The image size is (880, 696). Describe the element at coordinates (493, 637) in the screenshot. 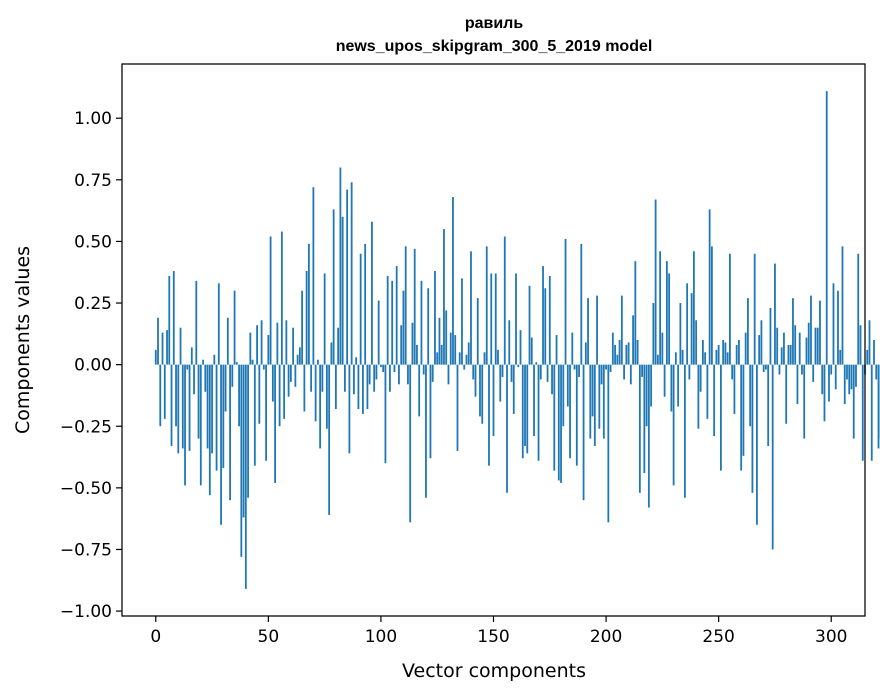

I see `x-tick-label: 150` at that location.